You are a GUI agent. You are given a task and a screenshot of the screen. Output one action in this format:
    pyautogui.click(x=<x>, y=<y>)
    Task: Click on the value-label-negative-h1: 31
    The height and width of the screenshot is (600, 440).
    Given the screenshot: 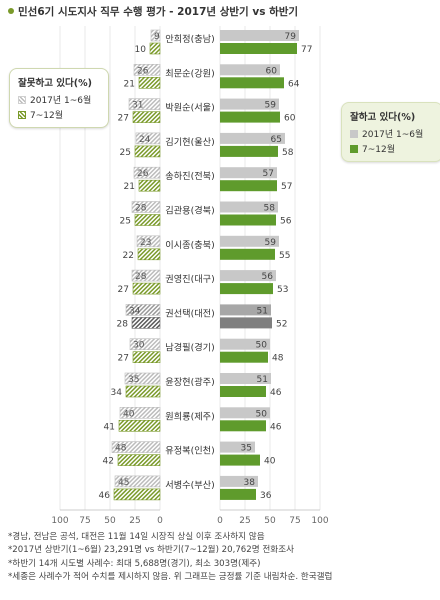 What is the action you would take?
    pyautogui.click(x=137, y=106)
    